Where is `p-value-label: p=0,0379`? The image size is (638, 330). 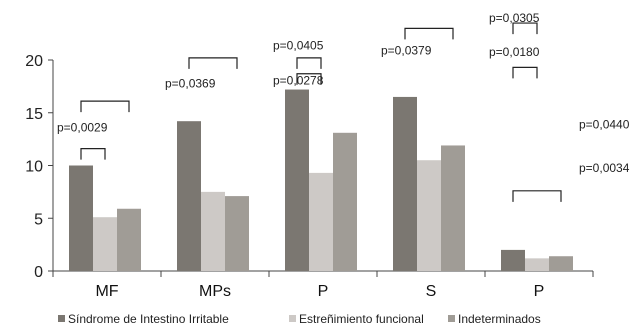 p-value-label: p=0,0379 is located at coordinates (406, 51).